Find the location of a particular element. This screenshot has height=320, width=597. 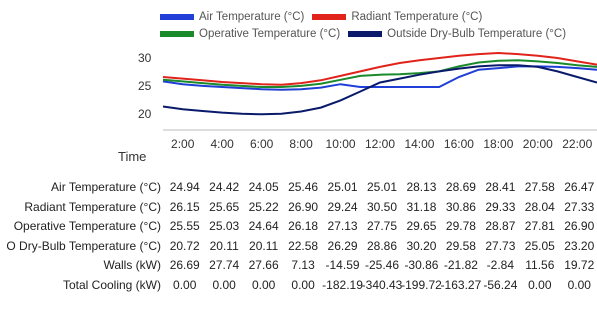

table-cell: -163.27 is located at coordinates (461, 284).